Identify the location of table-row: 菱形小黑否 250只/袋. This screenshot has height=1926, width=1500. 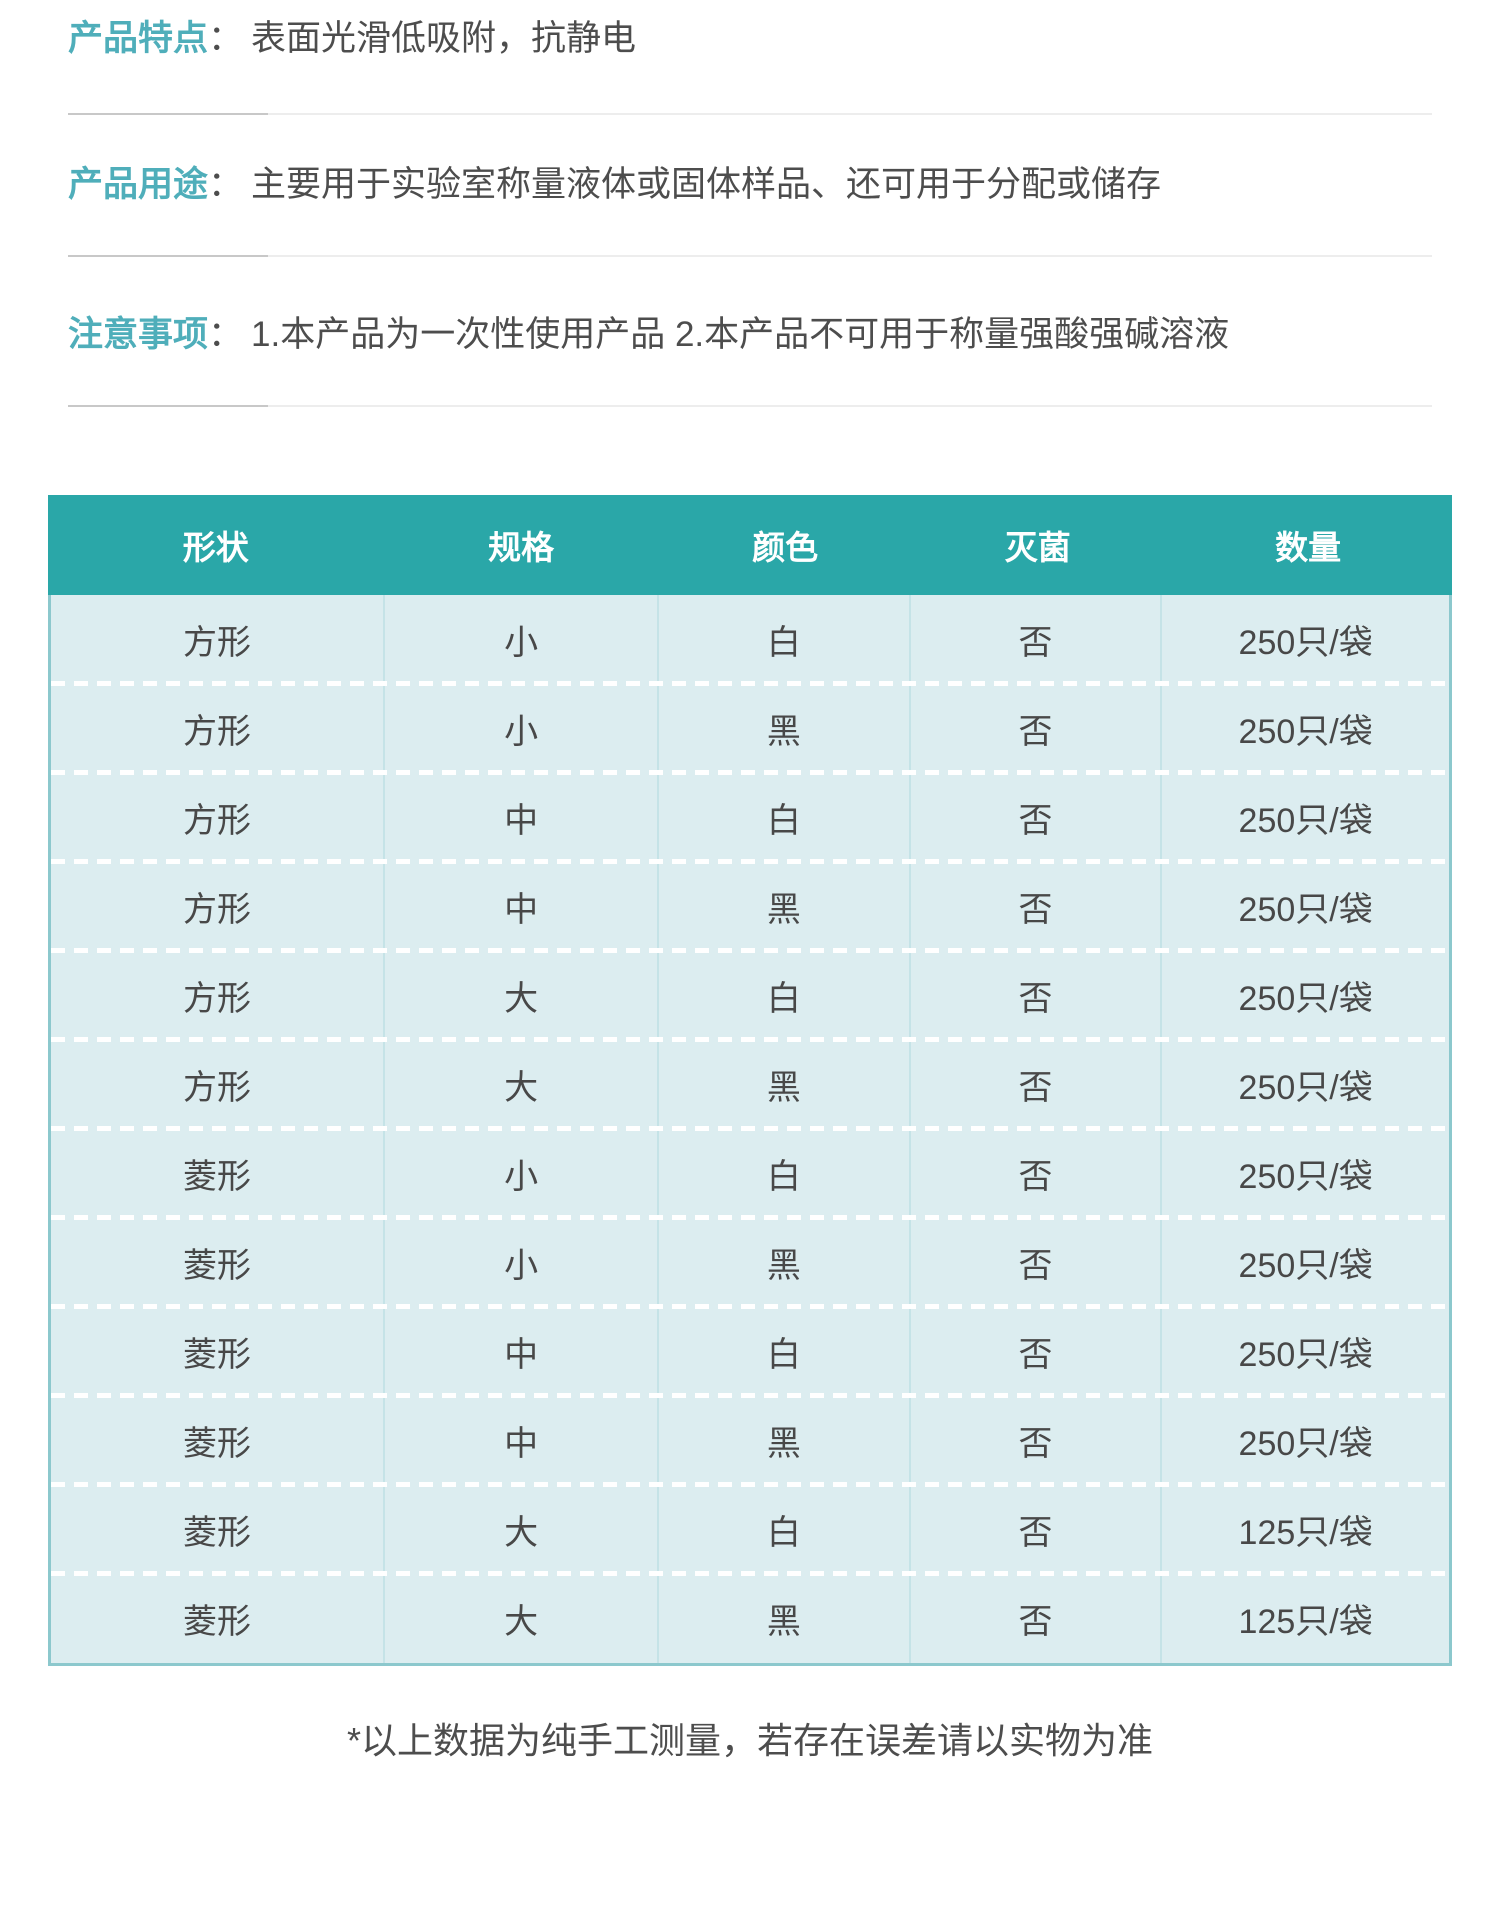
(750, 1261).